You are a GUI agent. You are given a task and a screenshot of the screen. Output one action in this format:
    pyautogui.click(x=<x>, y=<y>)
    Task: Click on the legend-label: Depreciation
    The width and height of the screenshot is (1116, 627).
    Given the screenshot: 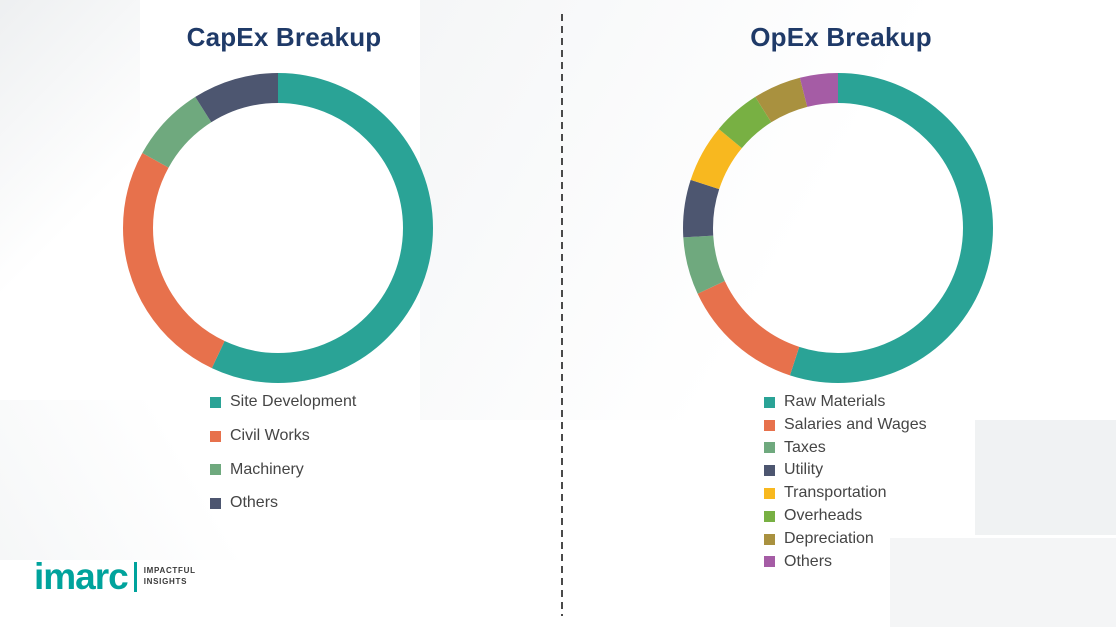 What is the action you would take?
    pyautogui.click(x=829, y=538)
    